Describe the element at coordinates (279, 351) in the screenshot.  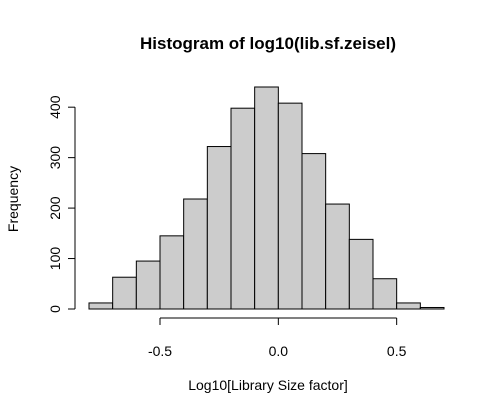
I see `x-tick-label: 0.0` at that location.